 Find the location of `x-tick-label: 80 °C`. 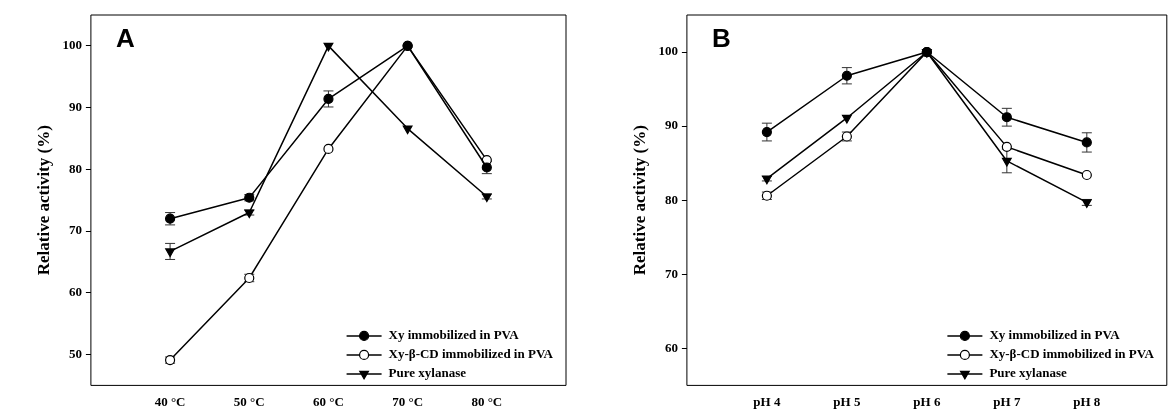

x-tick-label: 80 °C is located at coordinates (487, 401).